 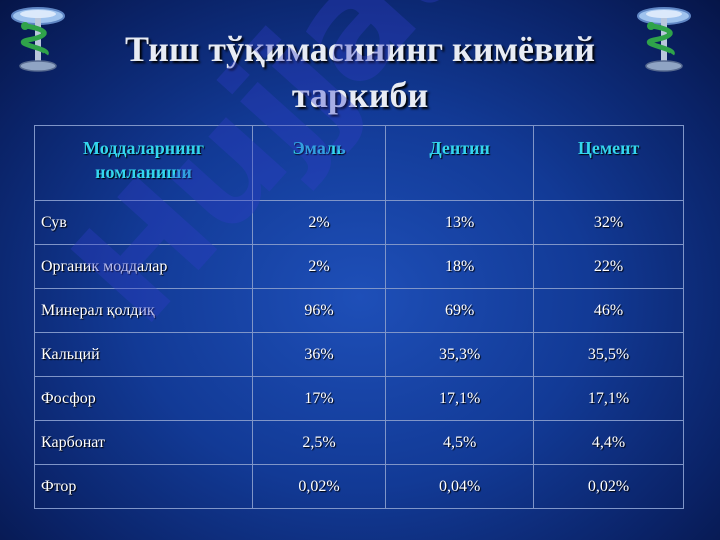 I want to click on table-row: Фтор 0,02% 0,04% 0,02%, so click(x=359, y=486).